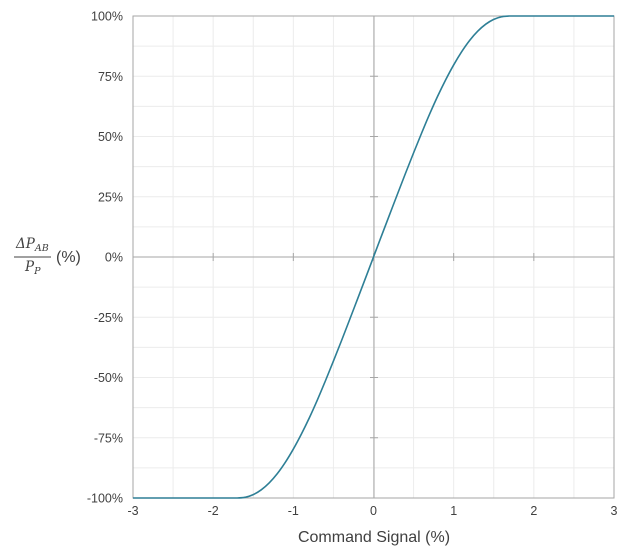 This screenshot has height=548, width=627. I want to click on x-tick-labels: -3 -2 -1 0 1 2 3, so click(372, 511).